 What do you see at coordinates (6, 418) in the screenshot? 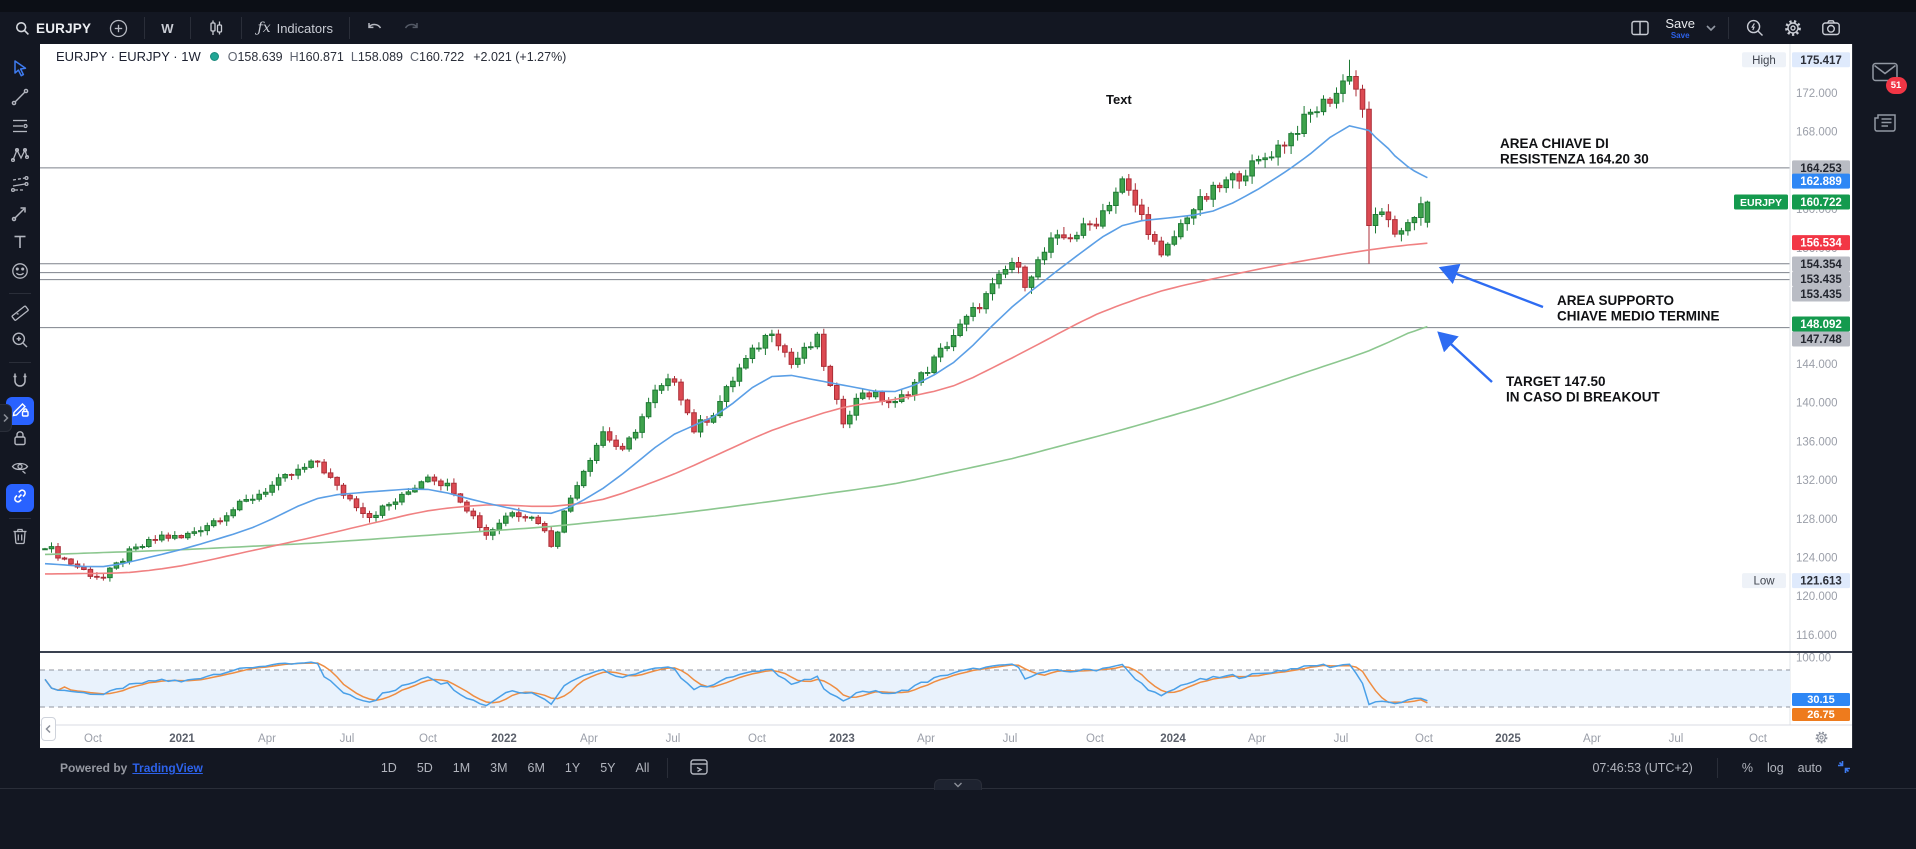
I see `object-tree-collapse-handle` at bounding box center [6, 418].